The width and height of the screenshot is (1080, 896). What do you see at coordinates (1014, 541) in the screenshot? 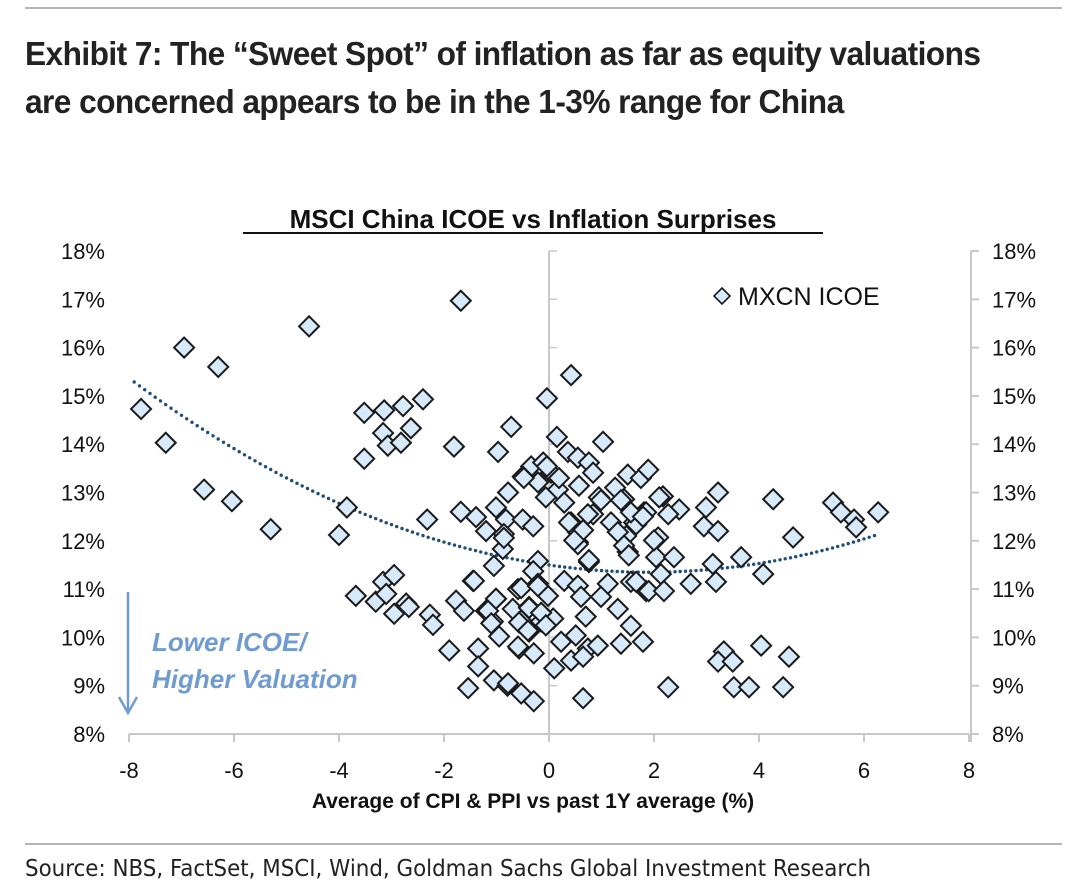
I see `y-tick-label-right: 12%` at bounding box center [1014, 541].